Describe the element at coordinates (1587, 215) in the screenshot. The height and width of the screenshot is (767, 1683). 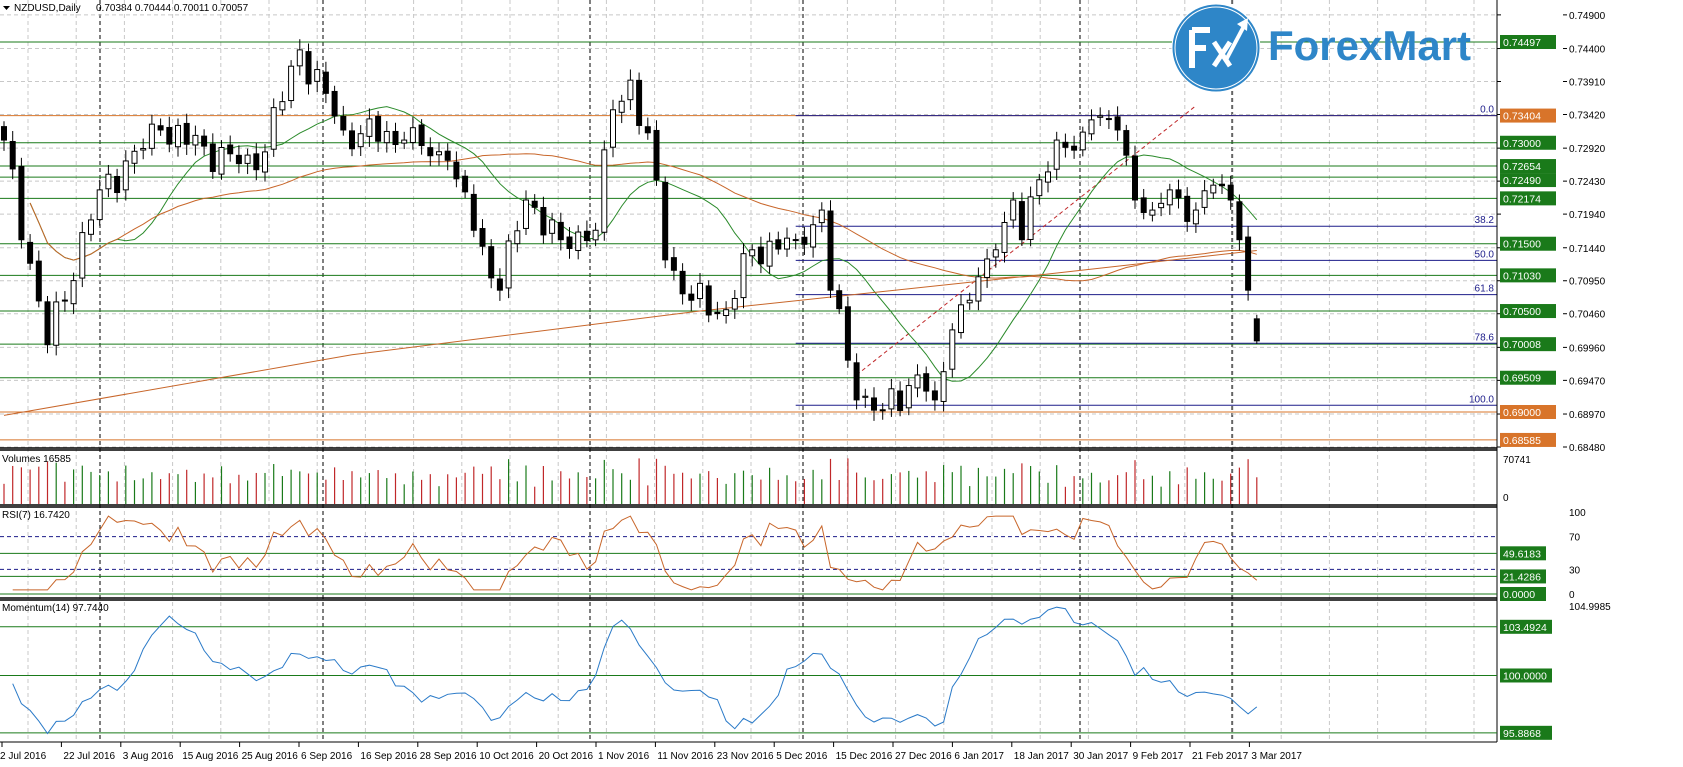
I see `price-axis-label: 0.71940` at that location.